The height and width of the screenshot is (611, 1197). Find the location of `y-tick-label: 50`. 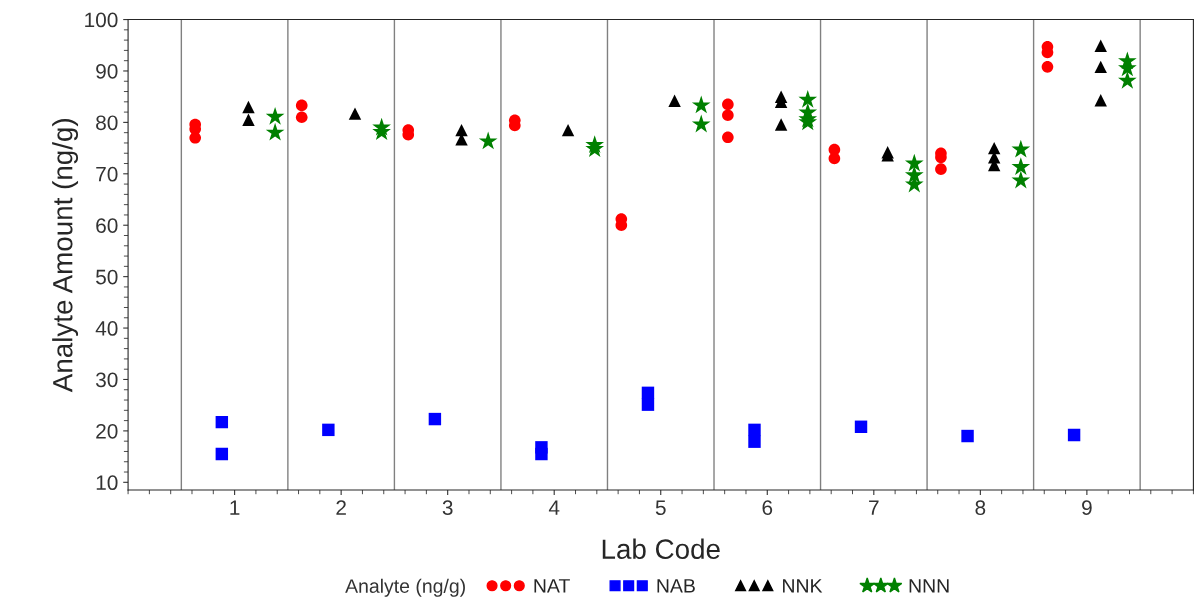

y-tick-label: 50 is located at coordinates (107, 277).